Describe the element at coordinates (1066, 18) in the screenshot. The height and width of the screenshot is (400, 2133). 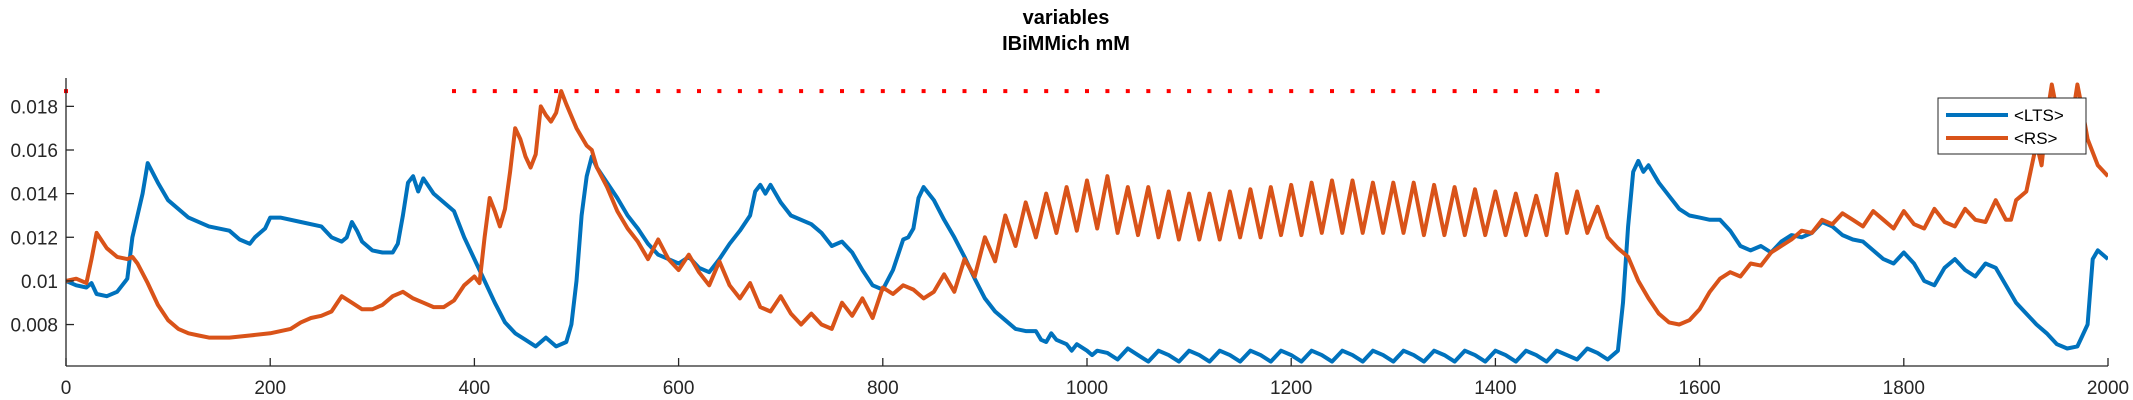
I see `chart-title: variables` at that location.